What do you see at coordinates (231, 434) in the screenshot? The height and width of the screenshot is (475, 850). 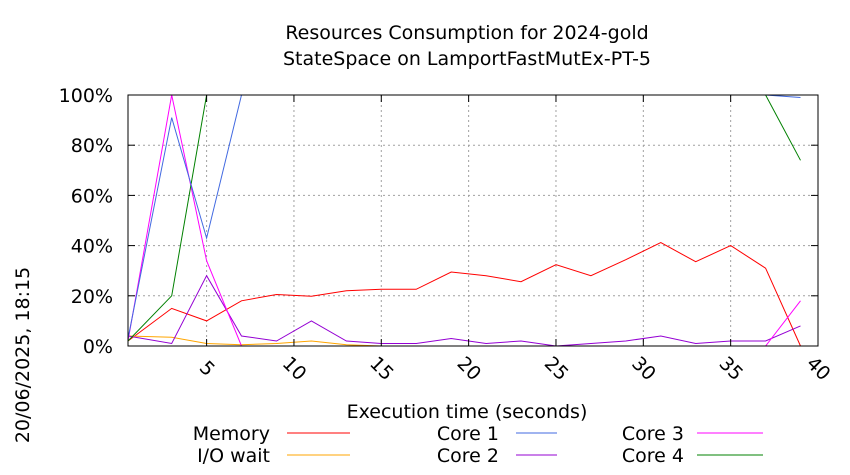 I see `legend-label-memory: Memory` at bounding box center [231, 434].